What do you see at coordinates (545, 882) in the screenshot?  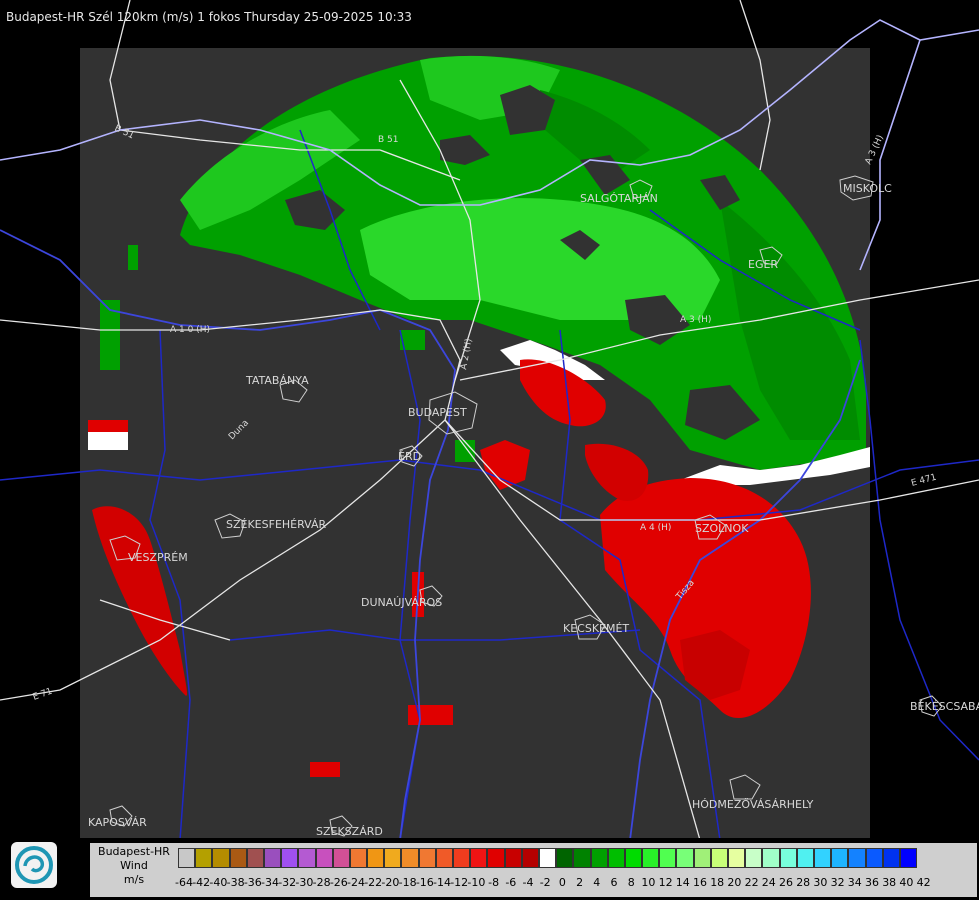 I see `legend-tick-label: -2` at bounding box center [545, 882].